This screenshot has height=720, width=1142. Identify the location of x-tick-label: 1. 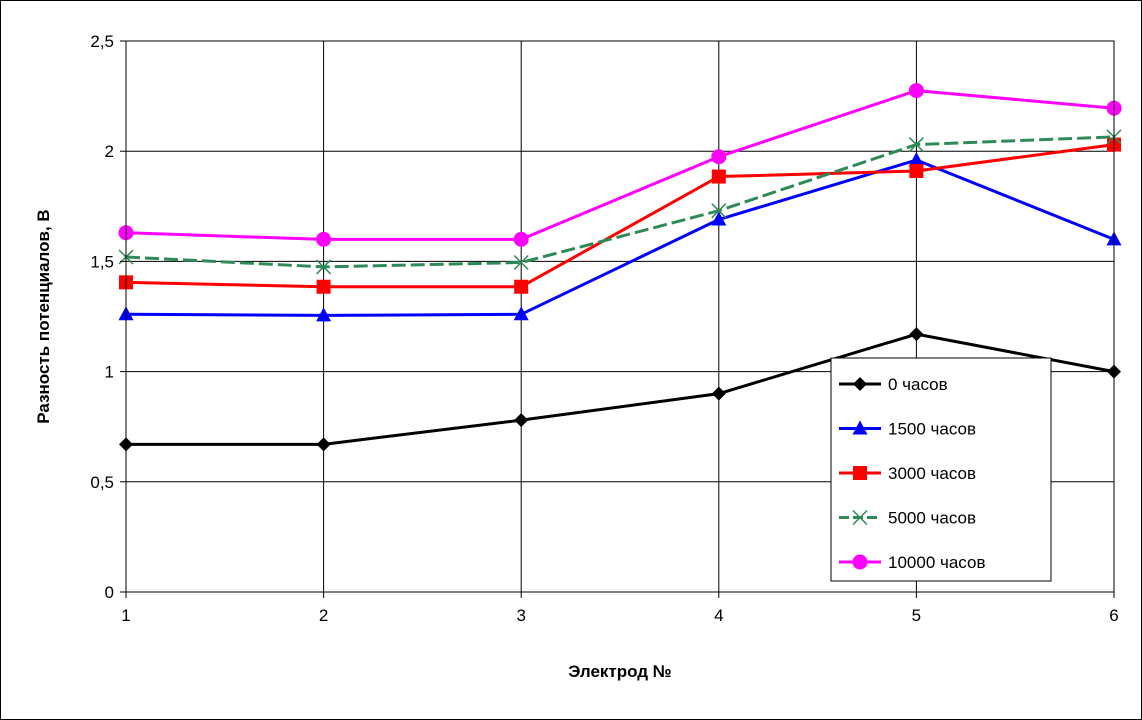
(125, 615).